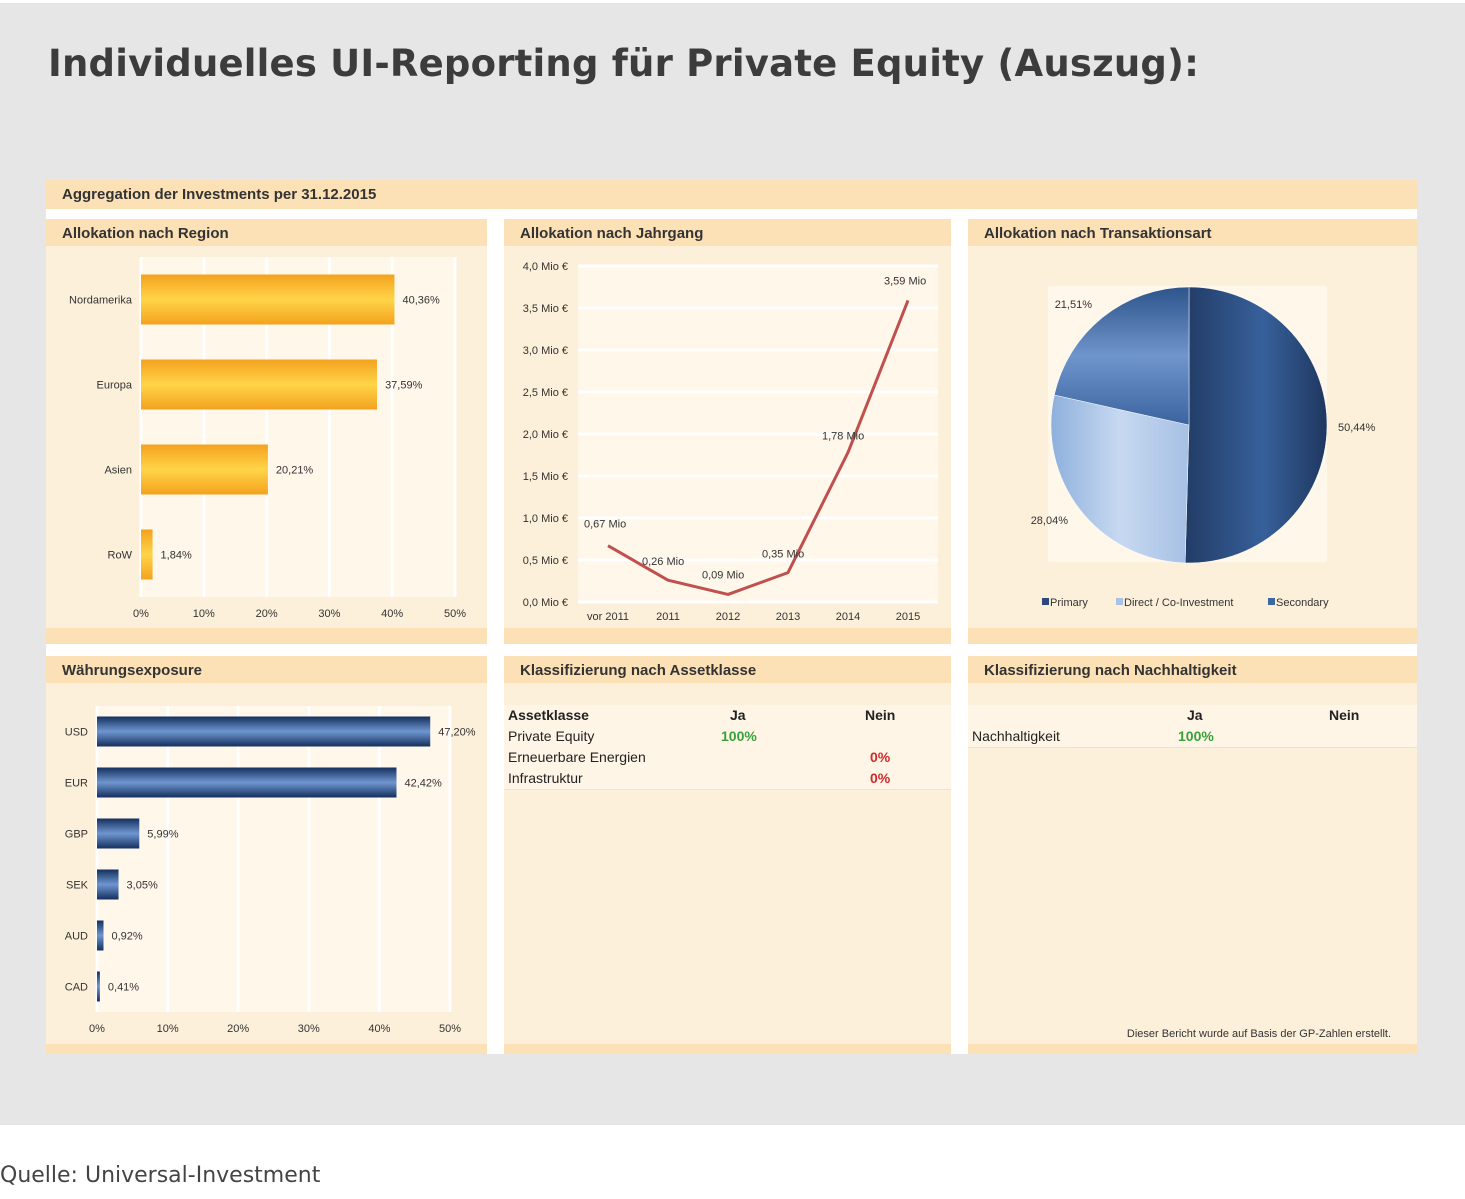 This screenshot has width=1465, height=1199. I want to click on panel-assetclass-footer, so click(727, 1049).